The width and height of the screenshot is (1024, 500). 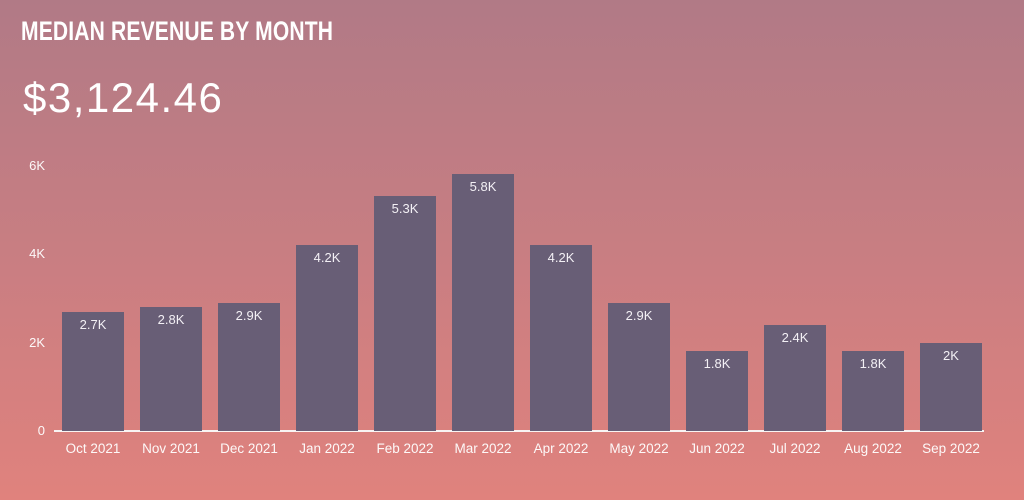 I want to click on bar-mar-2022: 5.8K, so click(x=483, y=302).